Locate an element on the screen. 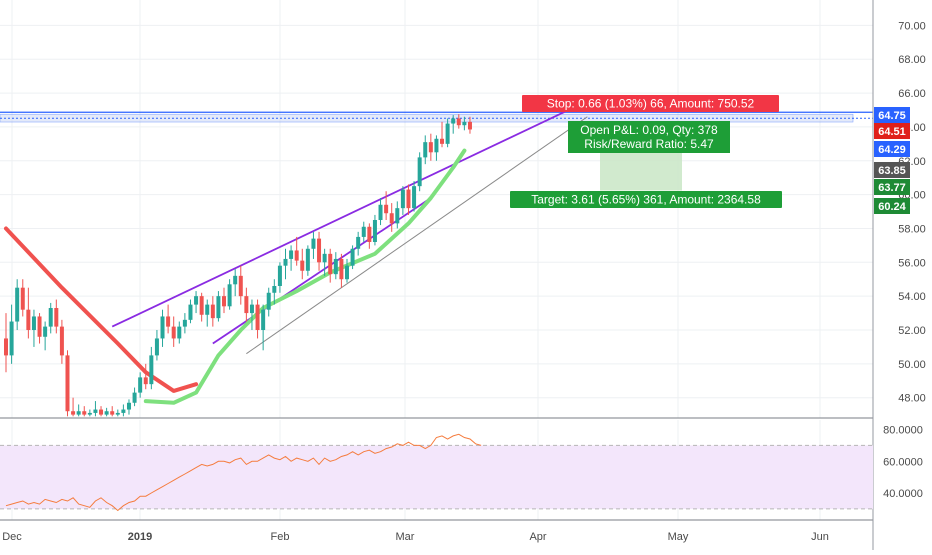  time-axis-tick: May is located at coordinates (678, 537).